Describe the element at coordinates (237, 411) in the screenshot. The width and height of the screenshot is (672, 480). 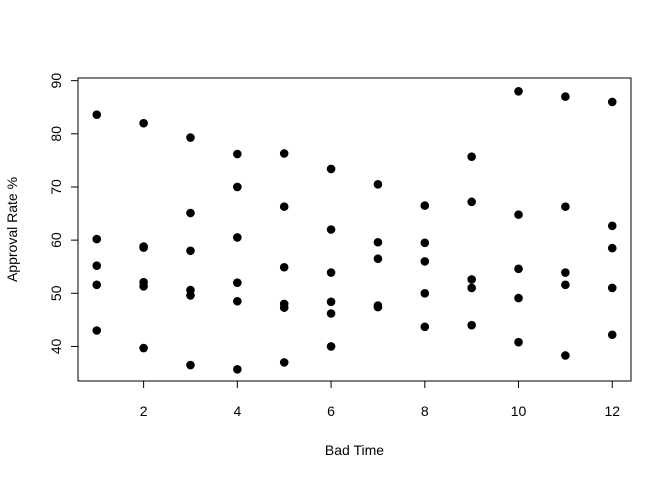
I see `x-tick-label: 4` at that location.